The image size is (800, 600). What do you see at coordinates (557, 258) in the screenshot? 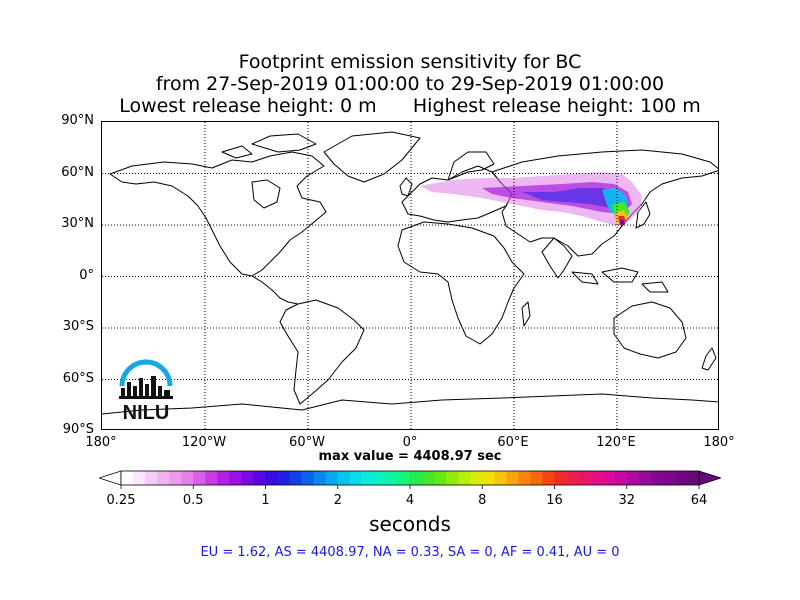
I see `india` at bounding box center [557, 258].